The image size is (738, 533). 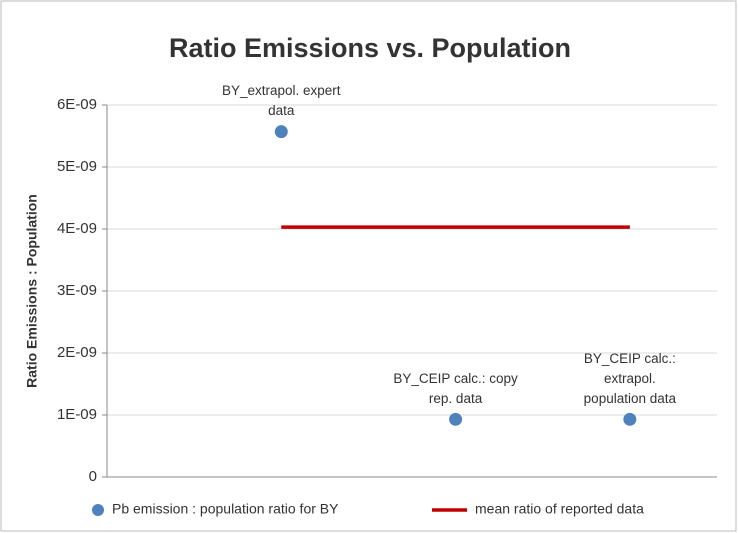 I want to click on y-axis-label: Ratio Emissions : Population, so click(x=32, y=291).